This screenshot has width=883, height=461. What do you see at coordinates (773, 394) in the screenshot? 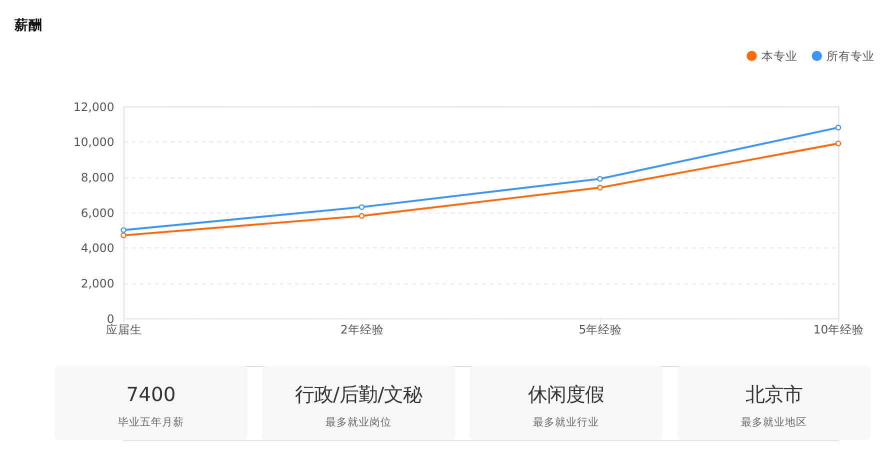
I see `text: 北京市` at bounding box center [773, 394].